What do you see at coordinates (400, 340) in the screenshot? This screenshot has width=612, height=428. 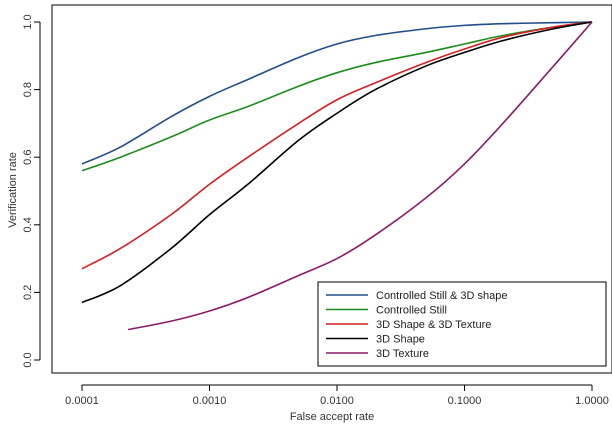 I see `legend-label: 3D Shape` at bounding box center [400, 340].